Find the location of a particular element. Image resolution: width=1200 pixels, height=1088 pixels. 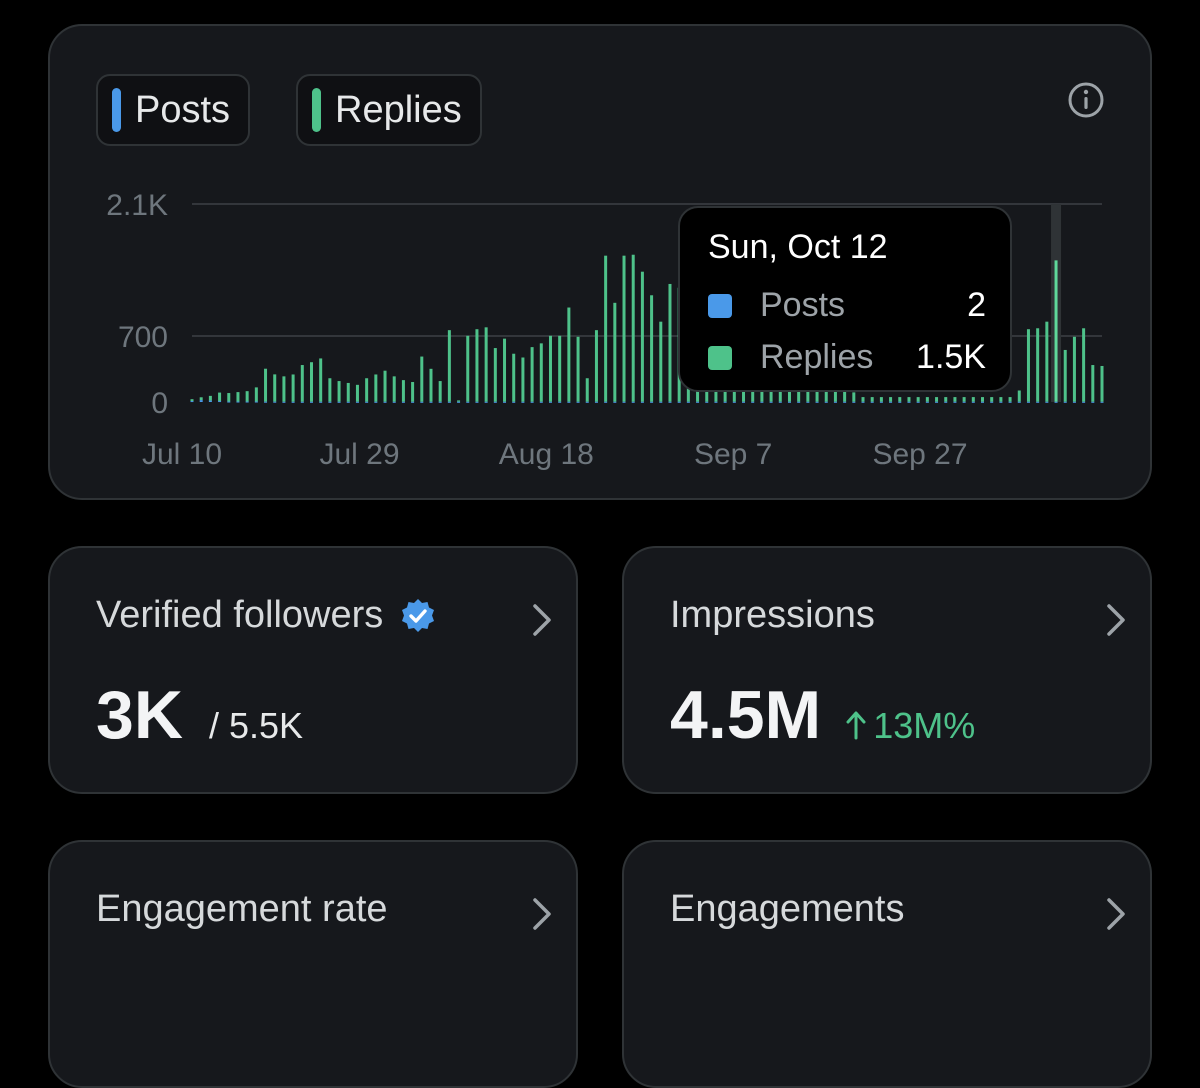

impressions-card: Impressions 4.5M 13M% is located at coordinates (887, 670).